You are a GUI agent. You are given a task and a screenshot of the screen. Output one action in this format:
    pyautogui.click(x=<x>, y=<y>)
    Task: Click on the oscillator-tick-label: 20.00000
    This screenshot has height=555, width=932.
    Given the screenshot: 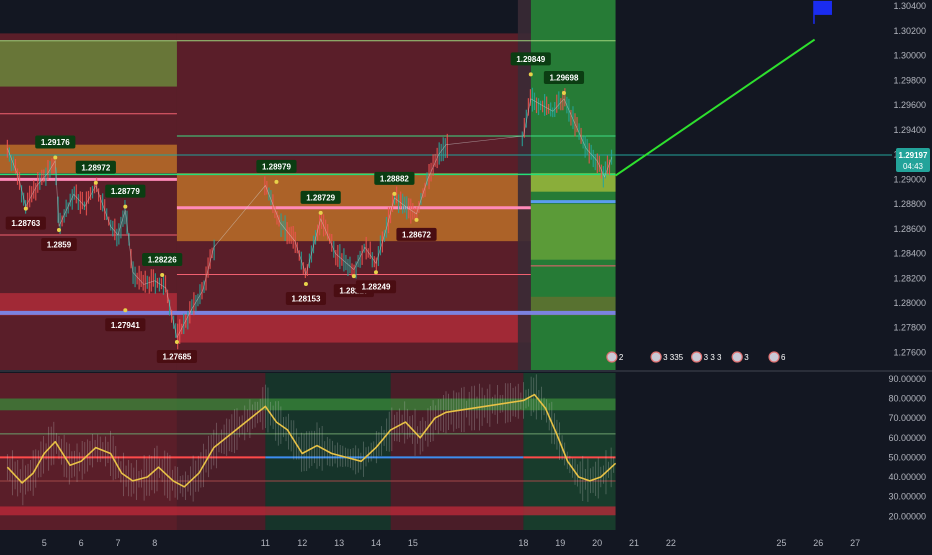 What is the action you would take?
    pyautogui.click(x=907, y=516)
    